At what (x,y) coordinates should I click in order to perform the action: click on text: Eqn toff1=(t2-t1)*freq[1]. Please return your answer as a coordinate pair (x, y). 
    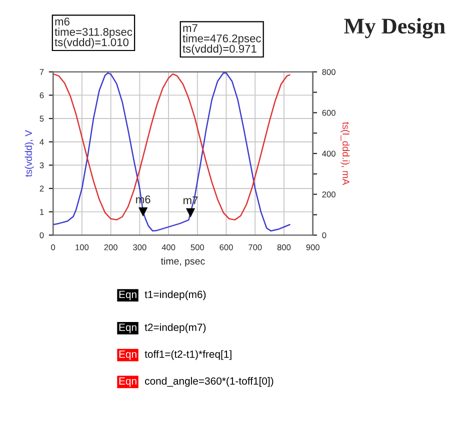
    Looking at the image, I should click on (175, 355).